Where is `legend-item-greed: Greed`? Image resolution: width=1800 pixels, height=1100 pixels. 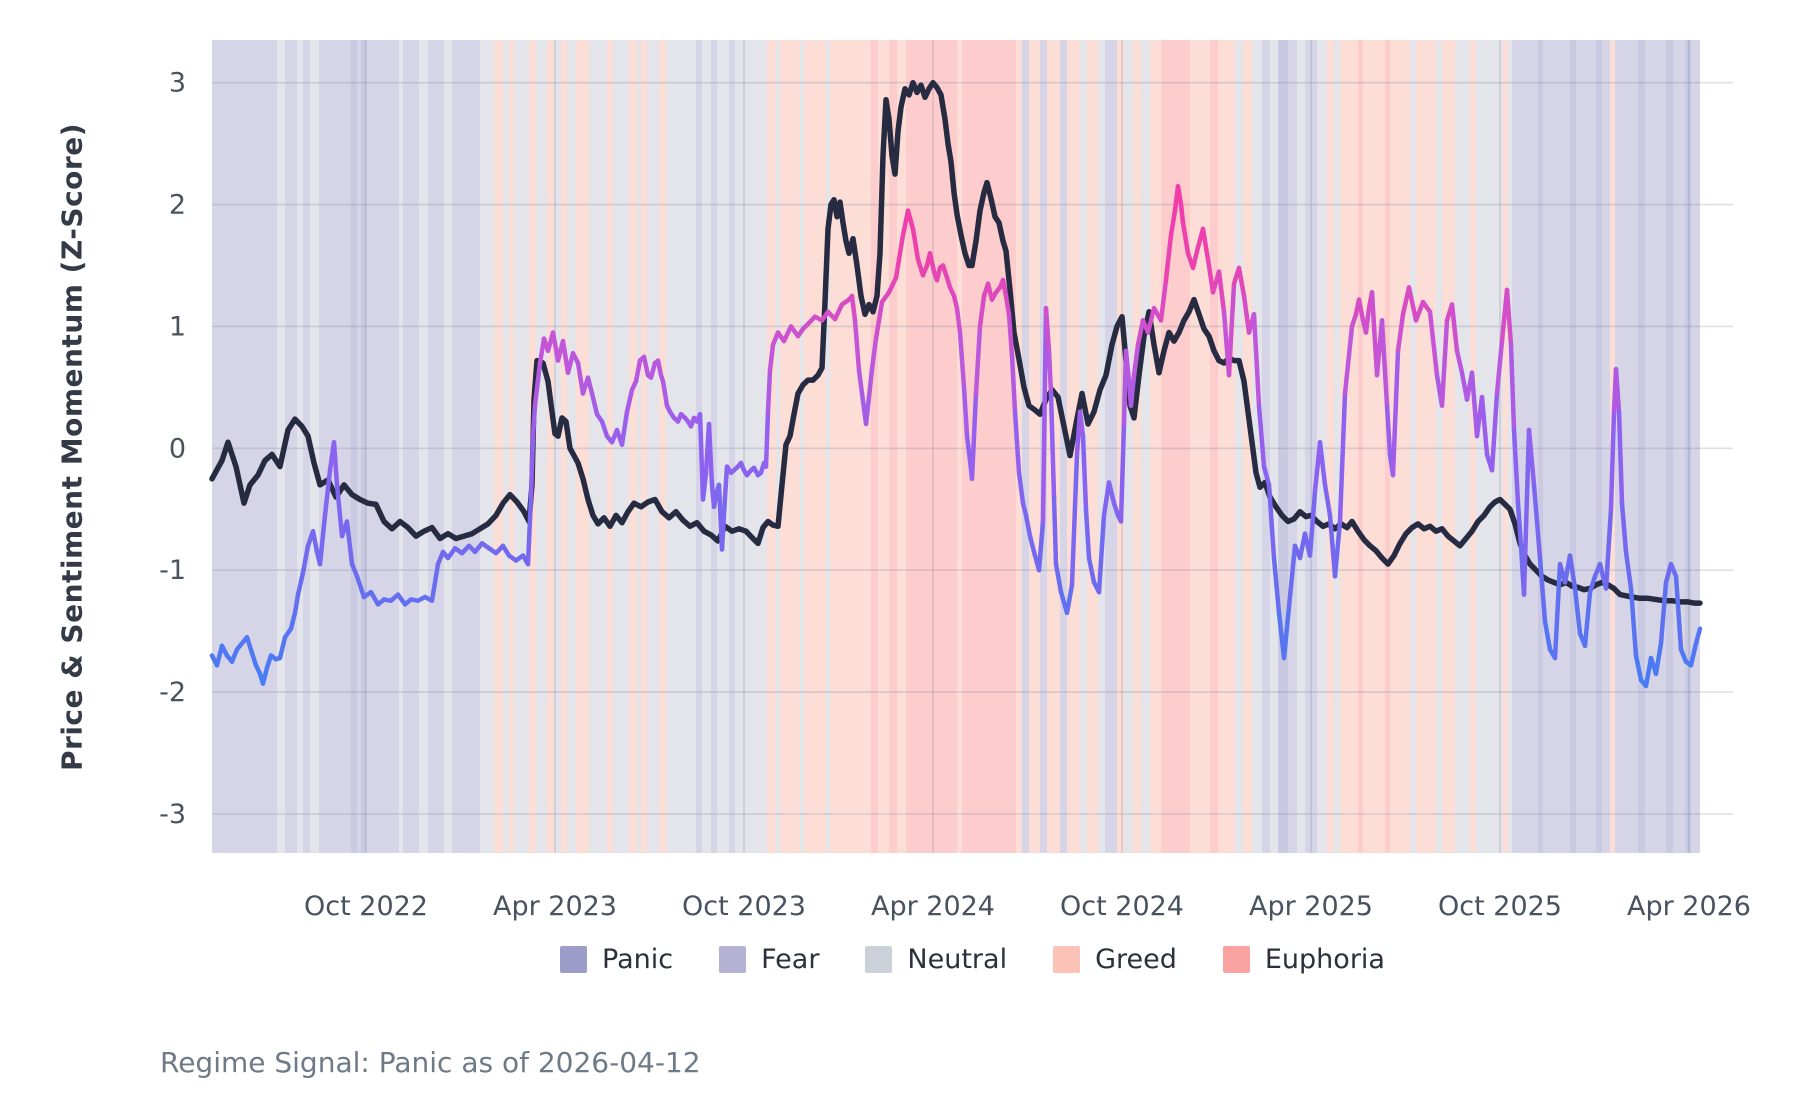
legend-item-greed: Greed is located at coordinates (1115, 959).